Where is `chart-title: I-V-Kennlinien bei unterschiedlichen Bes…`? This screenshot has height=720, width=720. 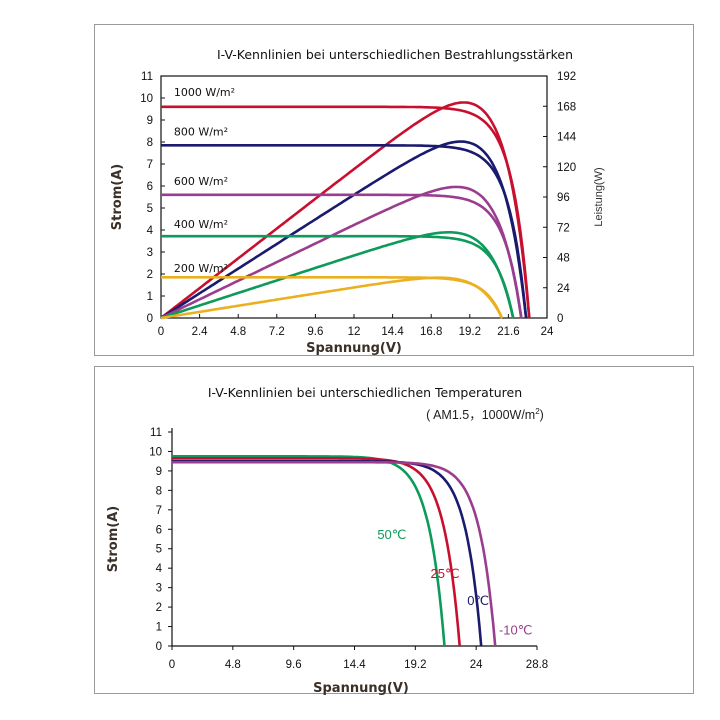
chart-title: I-V-Kennlinien bei unterschiedlichen Bes… is located at coordinates (395, 54).